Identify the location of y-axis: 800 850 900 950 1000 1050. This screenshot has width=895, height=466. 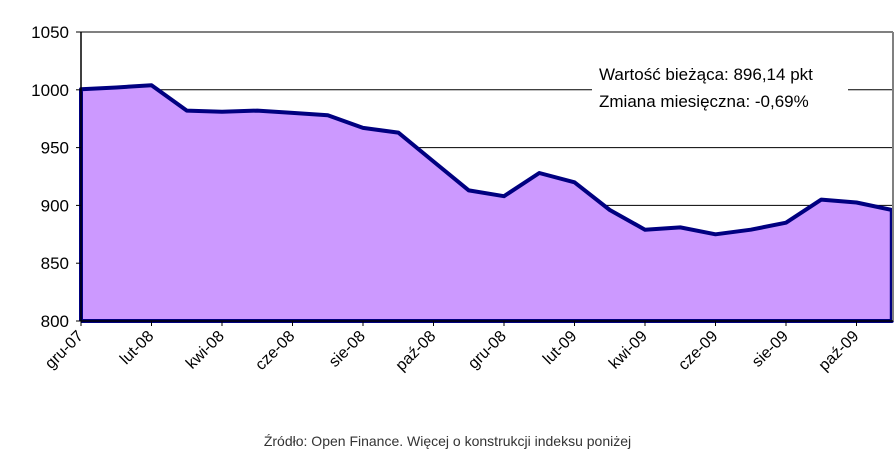
(56, 177).